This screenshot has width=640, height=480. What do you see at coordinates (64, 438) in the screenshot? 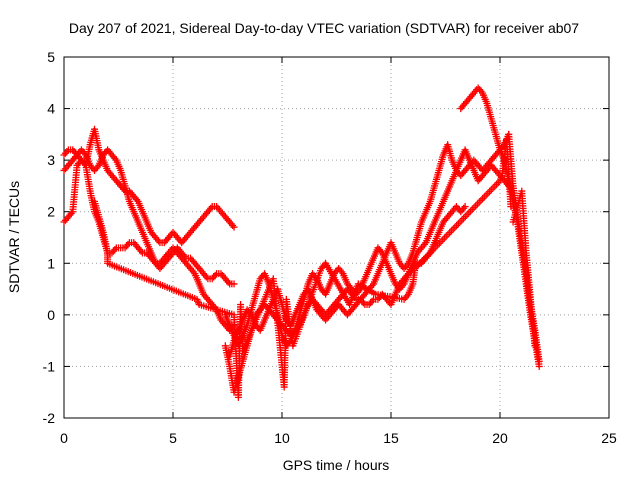
I see `x-tick-label: 0` at bounding box center [64, 438].